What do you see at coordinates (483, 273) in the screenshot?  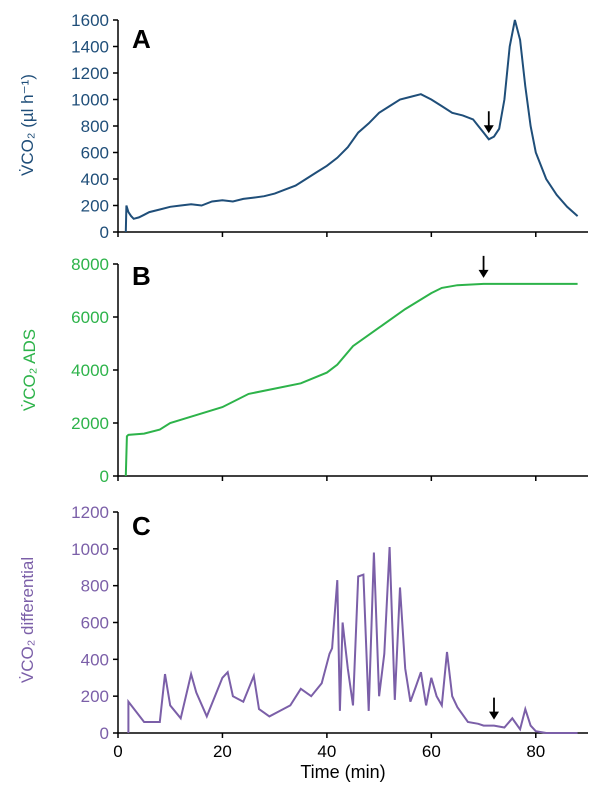 I see `panel-b-arrow-head` at bounding box center [483, 273].